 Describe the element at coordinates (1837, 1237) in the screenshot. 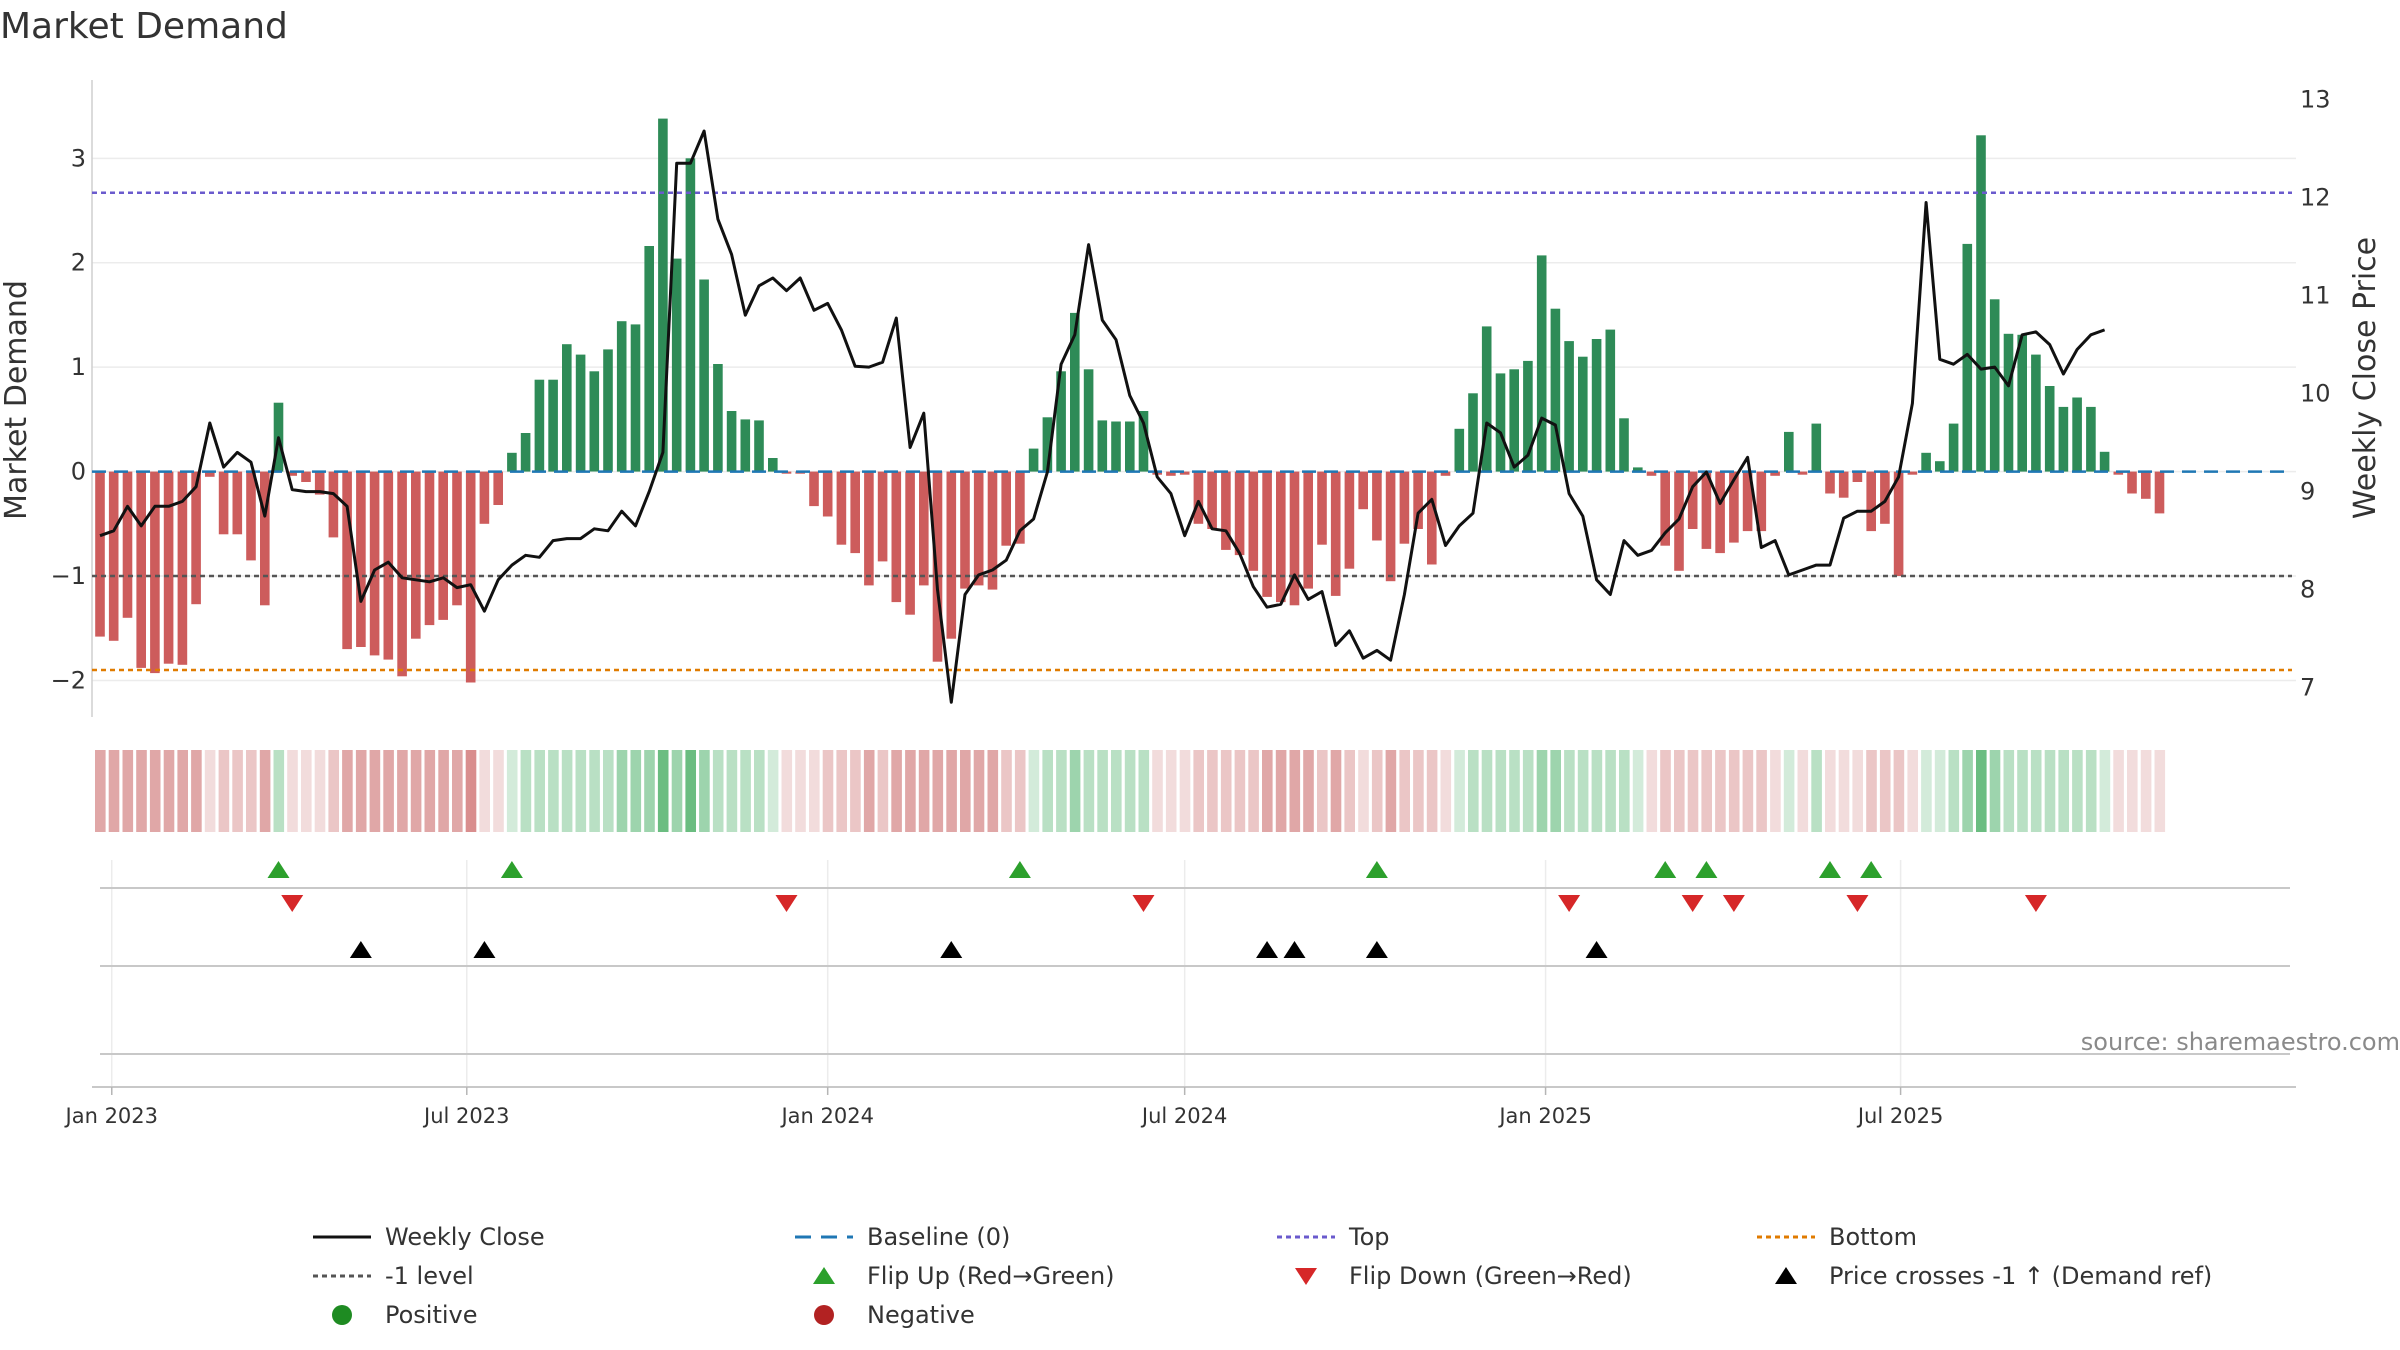

I see `legend-item-bottom: Bottom` at that location.